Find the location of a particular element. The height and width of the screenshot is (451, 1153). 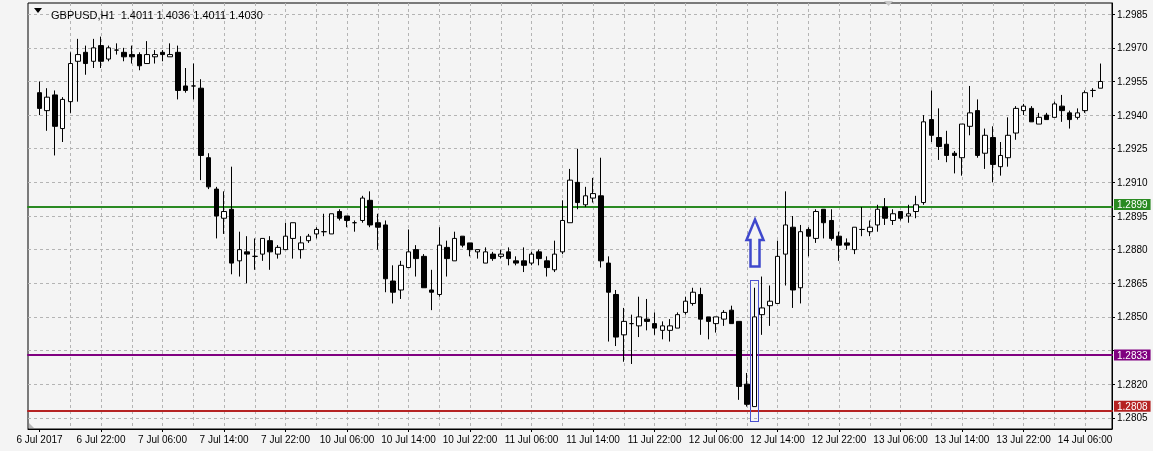

x-tick-label: 13 Jul 22:00 is located at coordinates (1024, 439).